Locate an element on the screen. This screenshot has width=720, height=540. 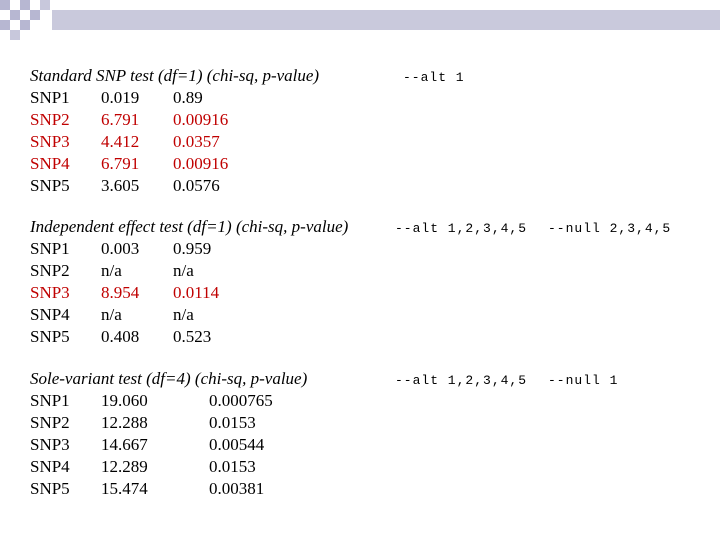
table-cell: 0.89 is located at coordinates (188, 97).